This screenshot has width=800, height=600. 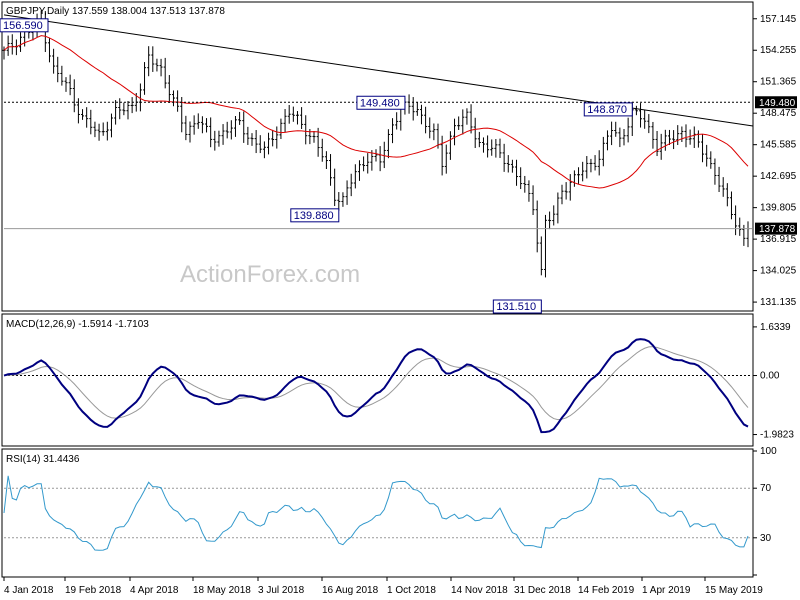 What do you see at coordinates (778, 145) in the screenshot?
I see `y-tick-label: 145.585` at bounding box center [778, 145].